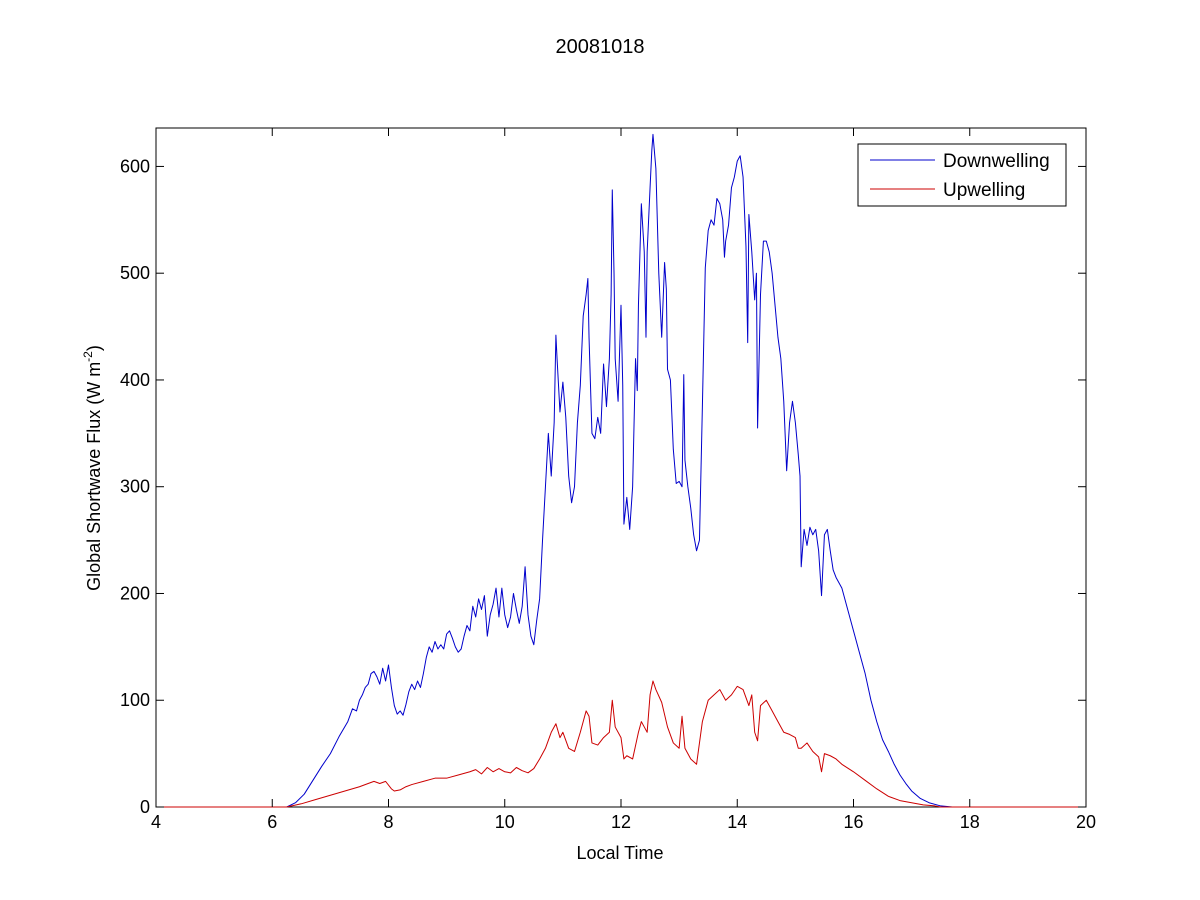  What do you see at coordinates (737, 822) in the screenshot?
I see `x-tick-label: 14` at bounding box center [737, 822].